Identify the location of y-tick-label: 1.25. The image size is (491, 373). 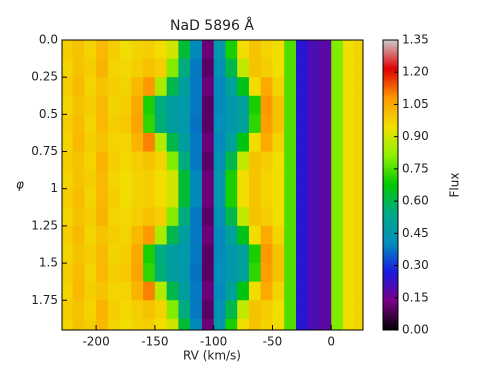
(44, 225).